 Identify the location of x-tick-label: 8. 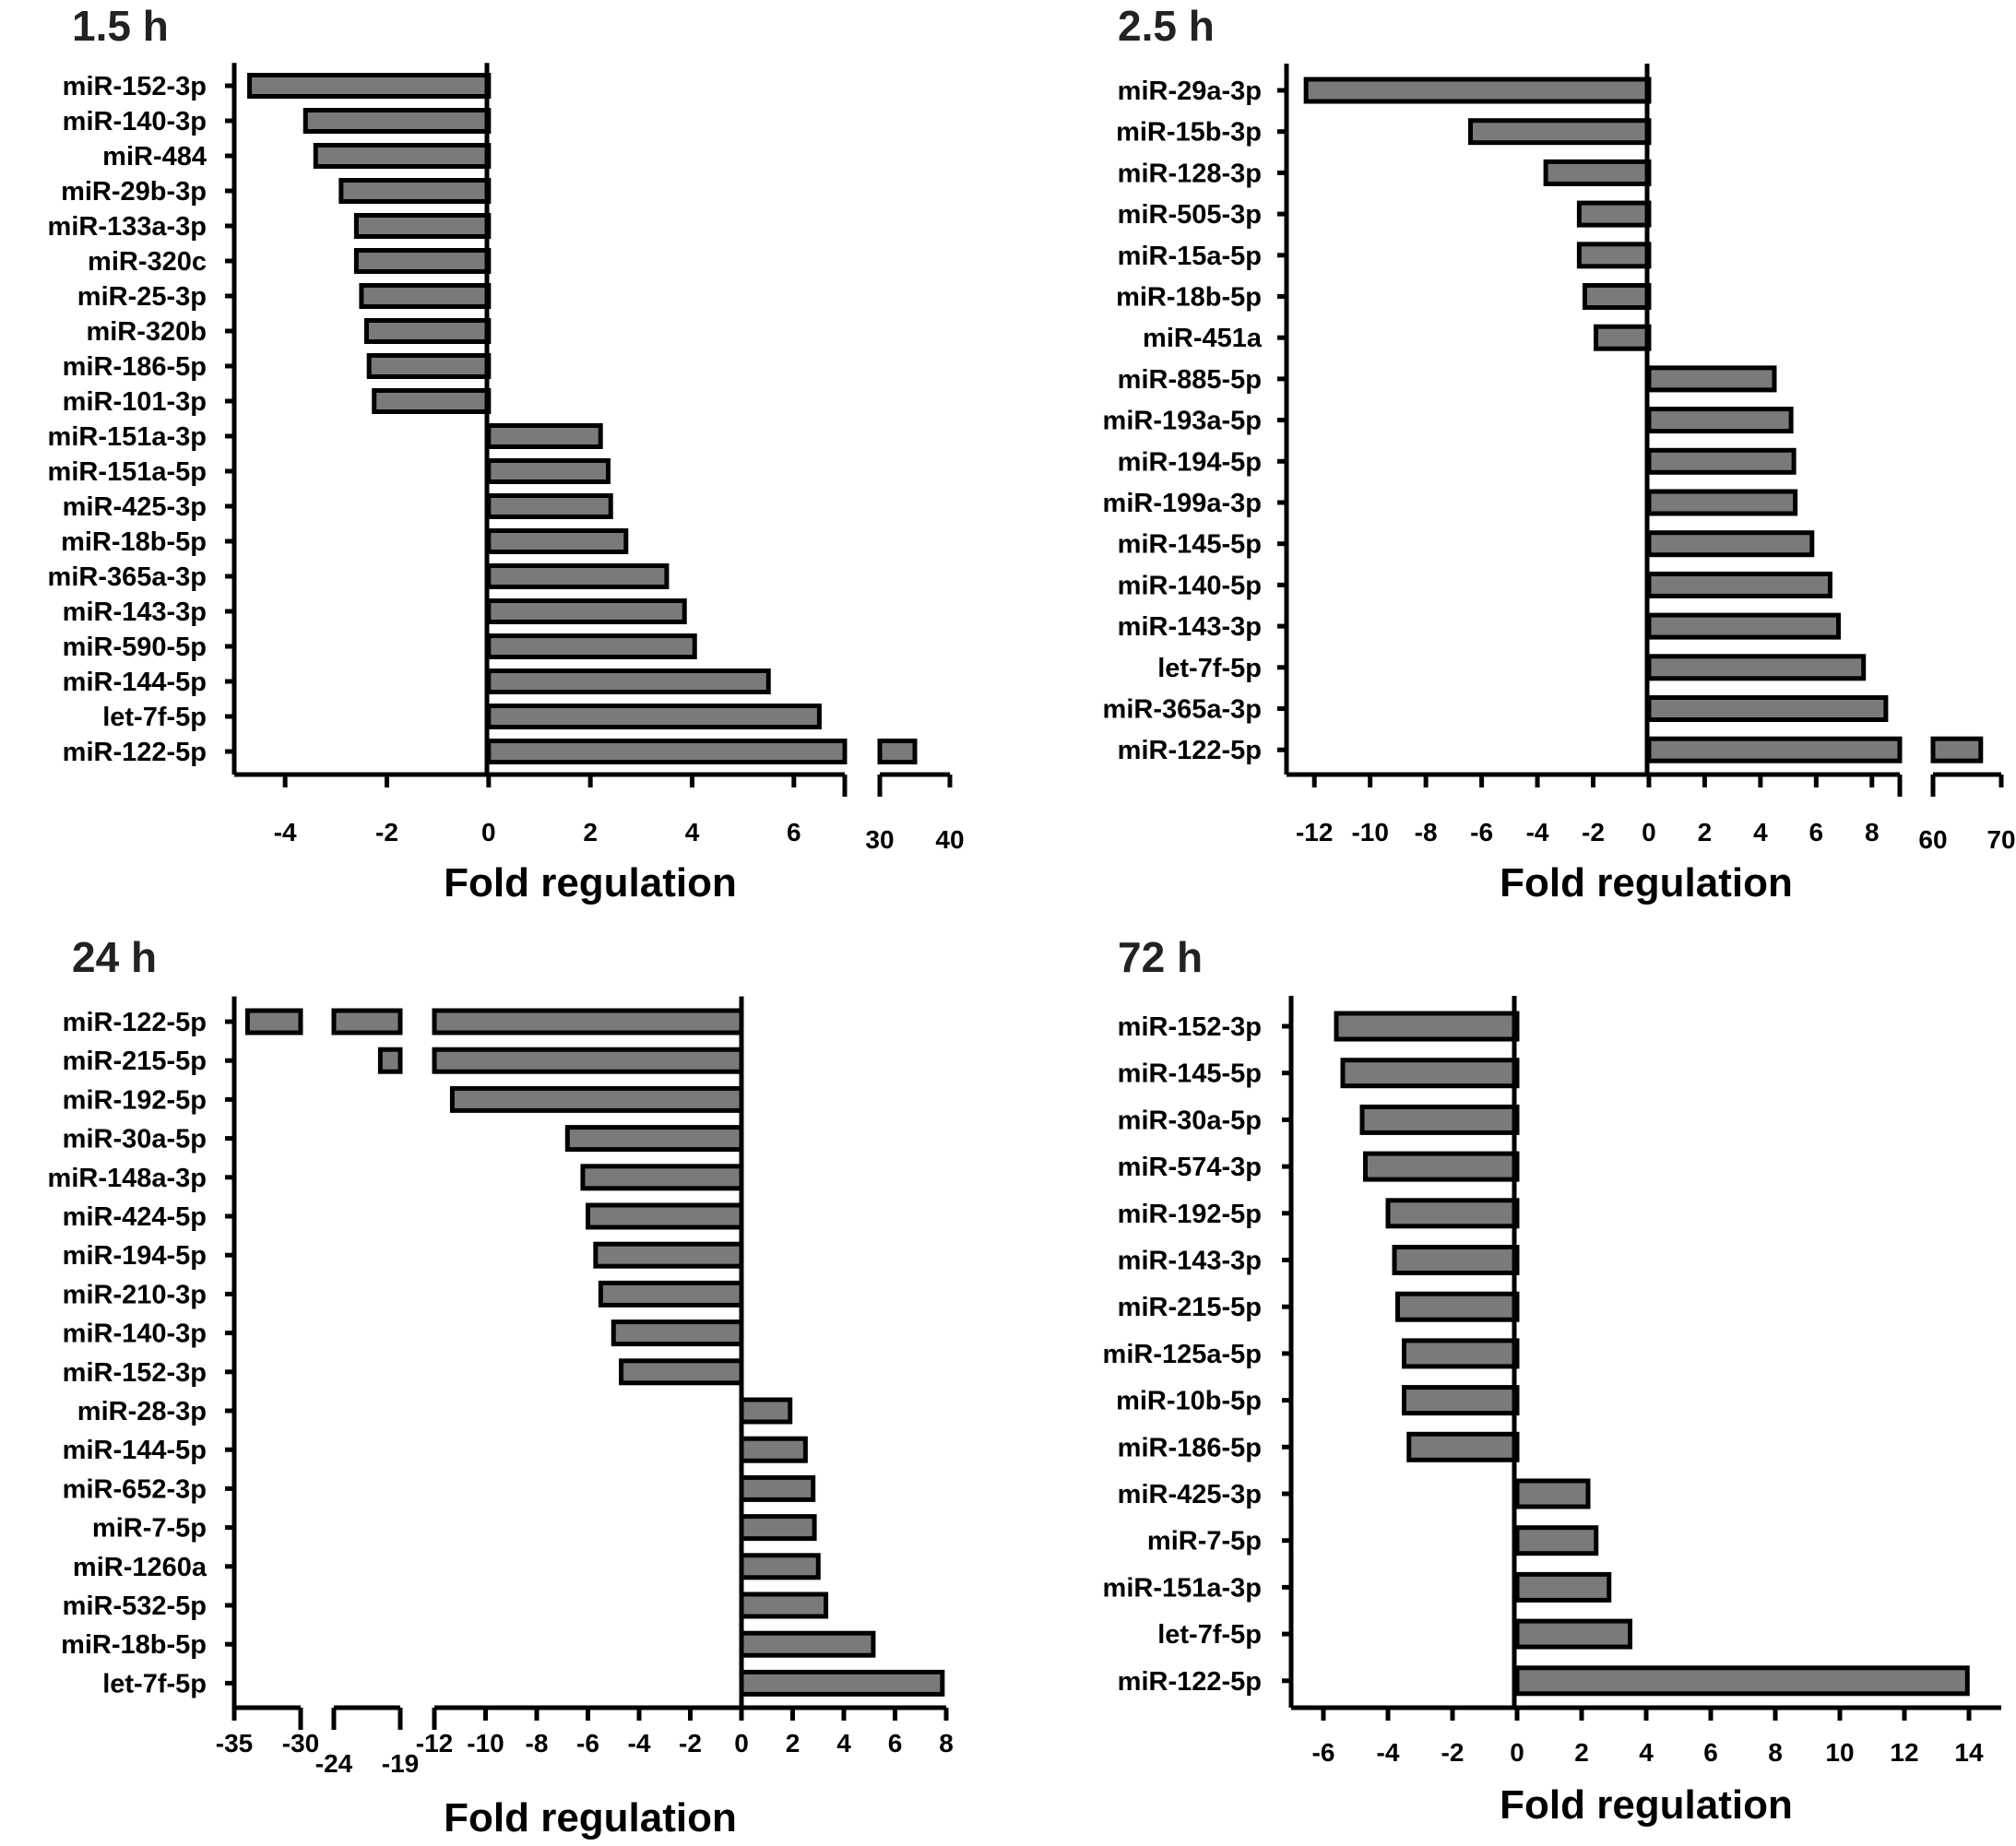
(1775, 1752).